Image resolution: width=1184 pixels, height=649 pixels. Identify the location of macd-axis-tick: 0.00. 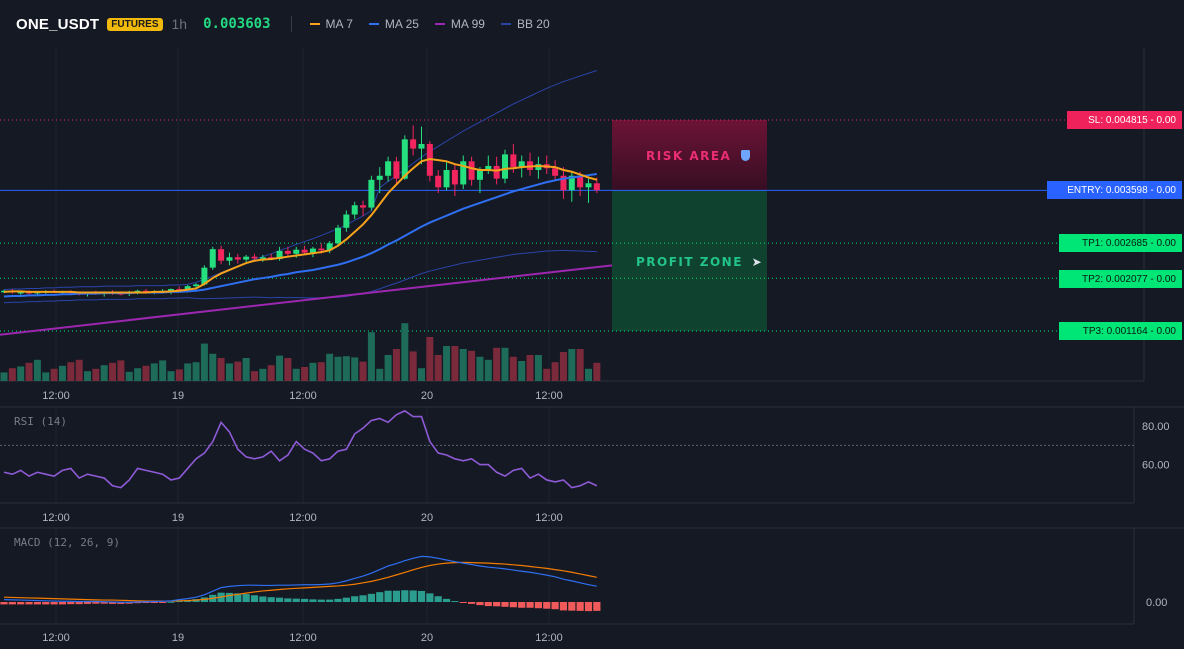
(1156, 603).